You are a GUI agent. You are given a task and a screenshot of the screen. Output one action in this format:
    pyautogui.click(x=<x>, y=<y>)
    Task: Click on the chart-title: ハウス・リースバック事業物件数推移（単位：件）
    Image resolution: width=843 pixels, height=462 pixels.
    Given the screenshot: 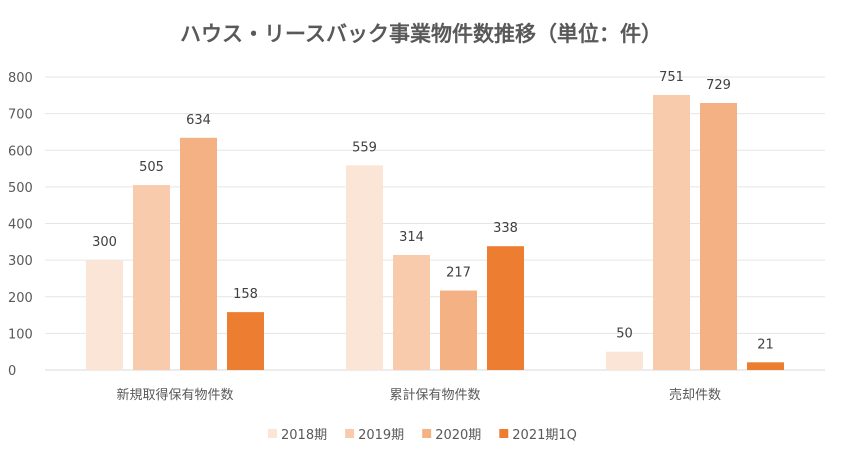 What is the action you would take?
    pyautogui.click(x=421, y=34)
    